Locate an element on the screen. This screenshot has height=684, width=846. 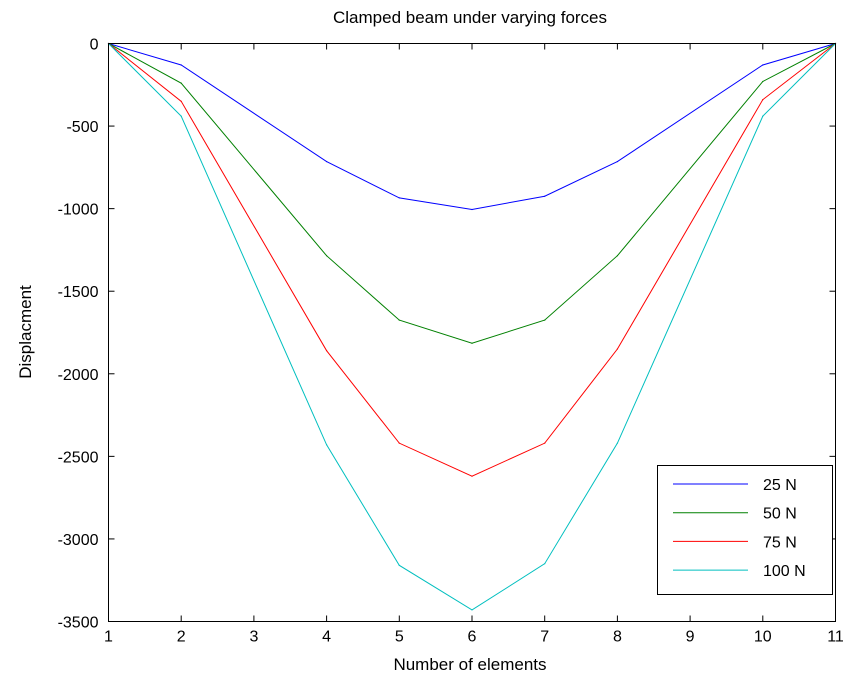
y-tick-label: -3500 is located at coordinates (78, 623).